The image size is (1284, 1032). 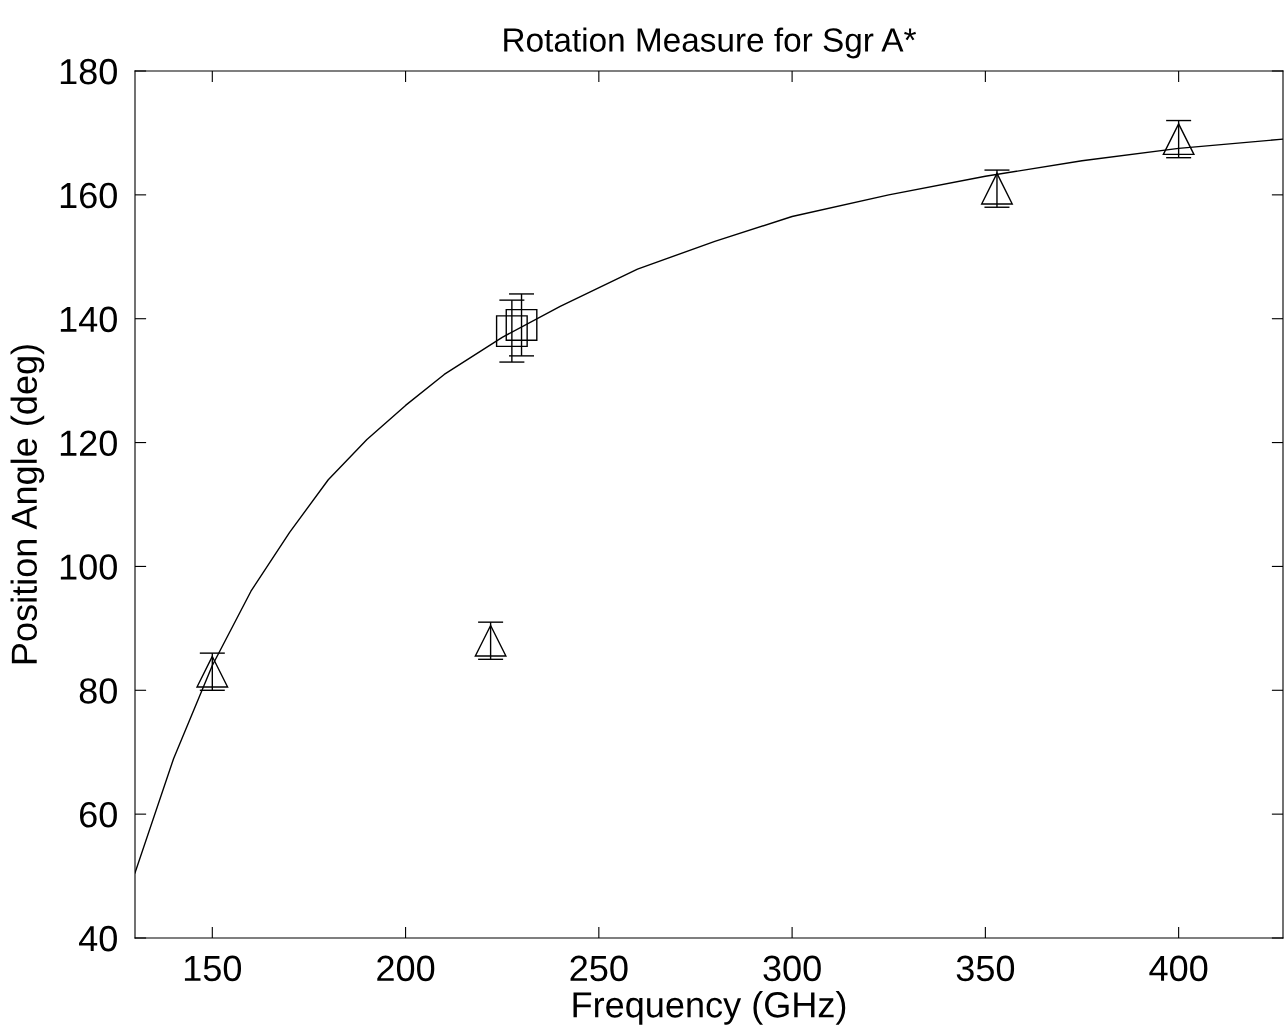 I want to click on x-tick-label: 400, so click(x=1178, y=968).